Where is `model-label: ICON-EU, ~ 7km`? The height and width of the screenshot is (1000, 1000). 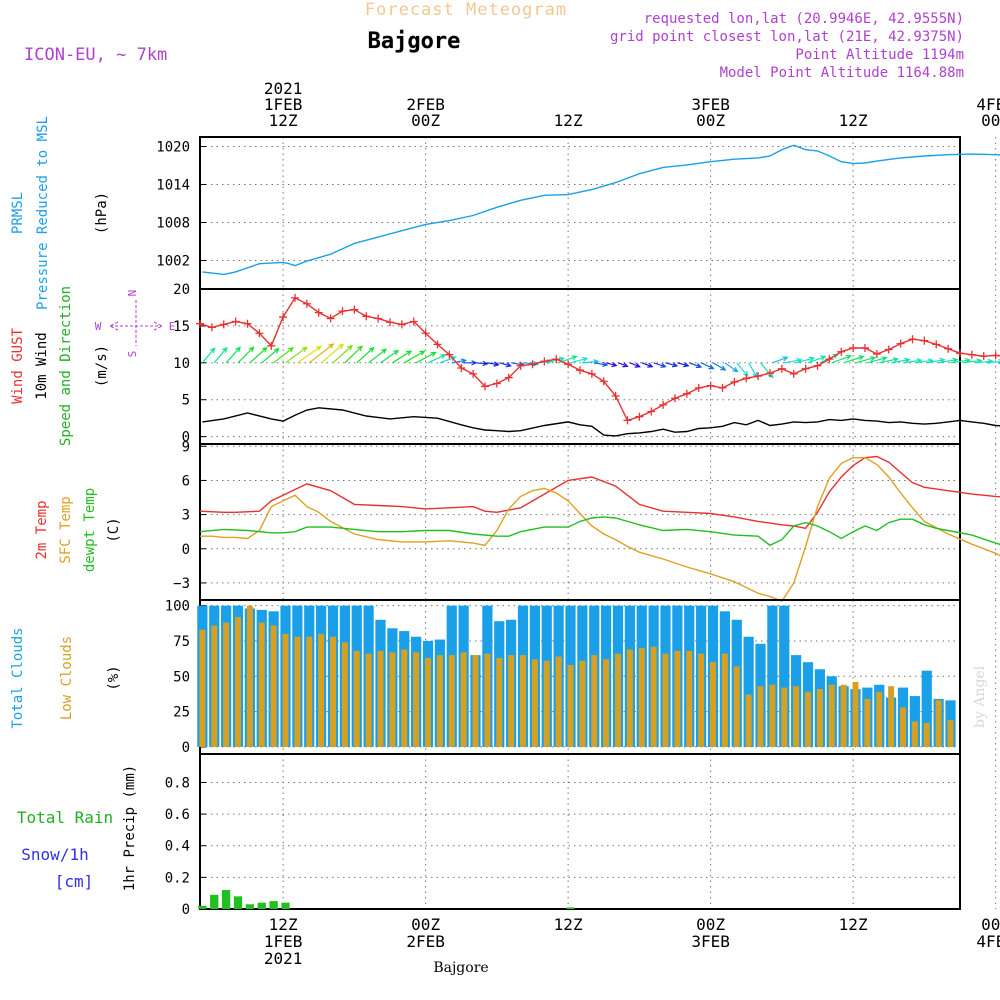
model-label: ICON-EU, ~ 7km is located at coordinates (95, 55).